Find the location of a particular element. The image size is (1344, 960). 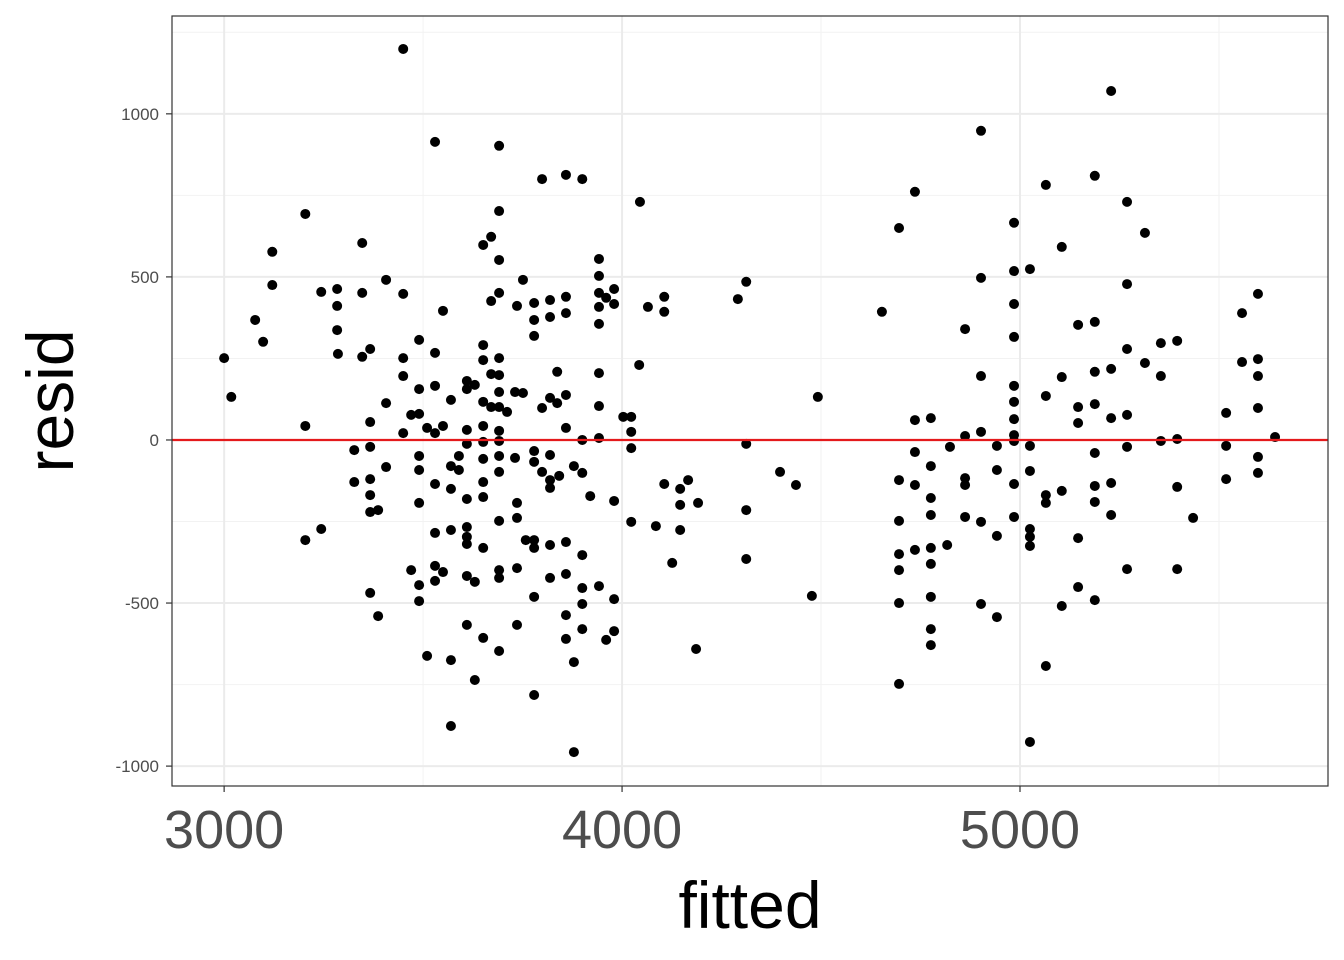

x-axis: 3000 4000 5000 is located at coordinates (622, 823).